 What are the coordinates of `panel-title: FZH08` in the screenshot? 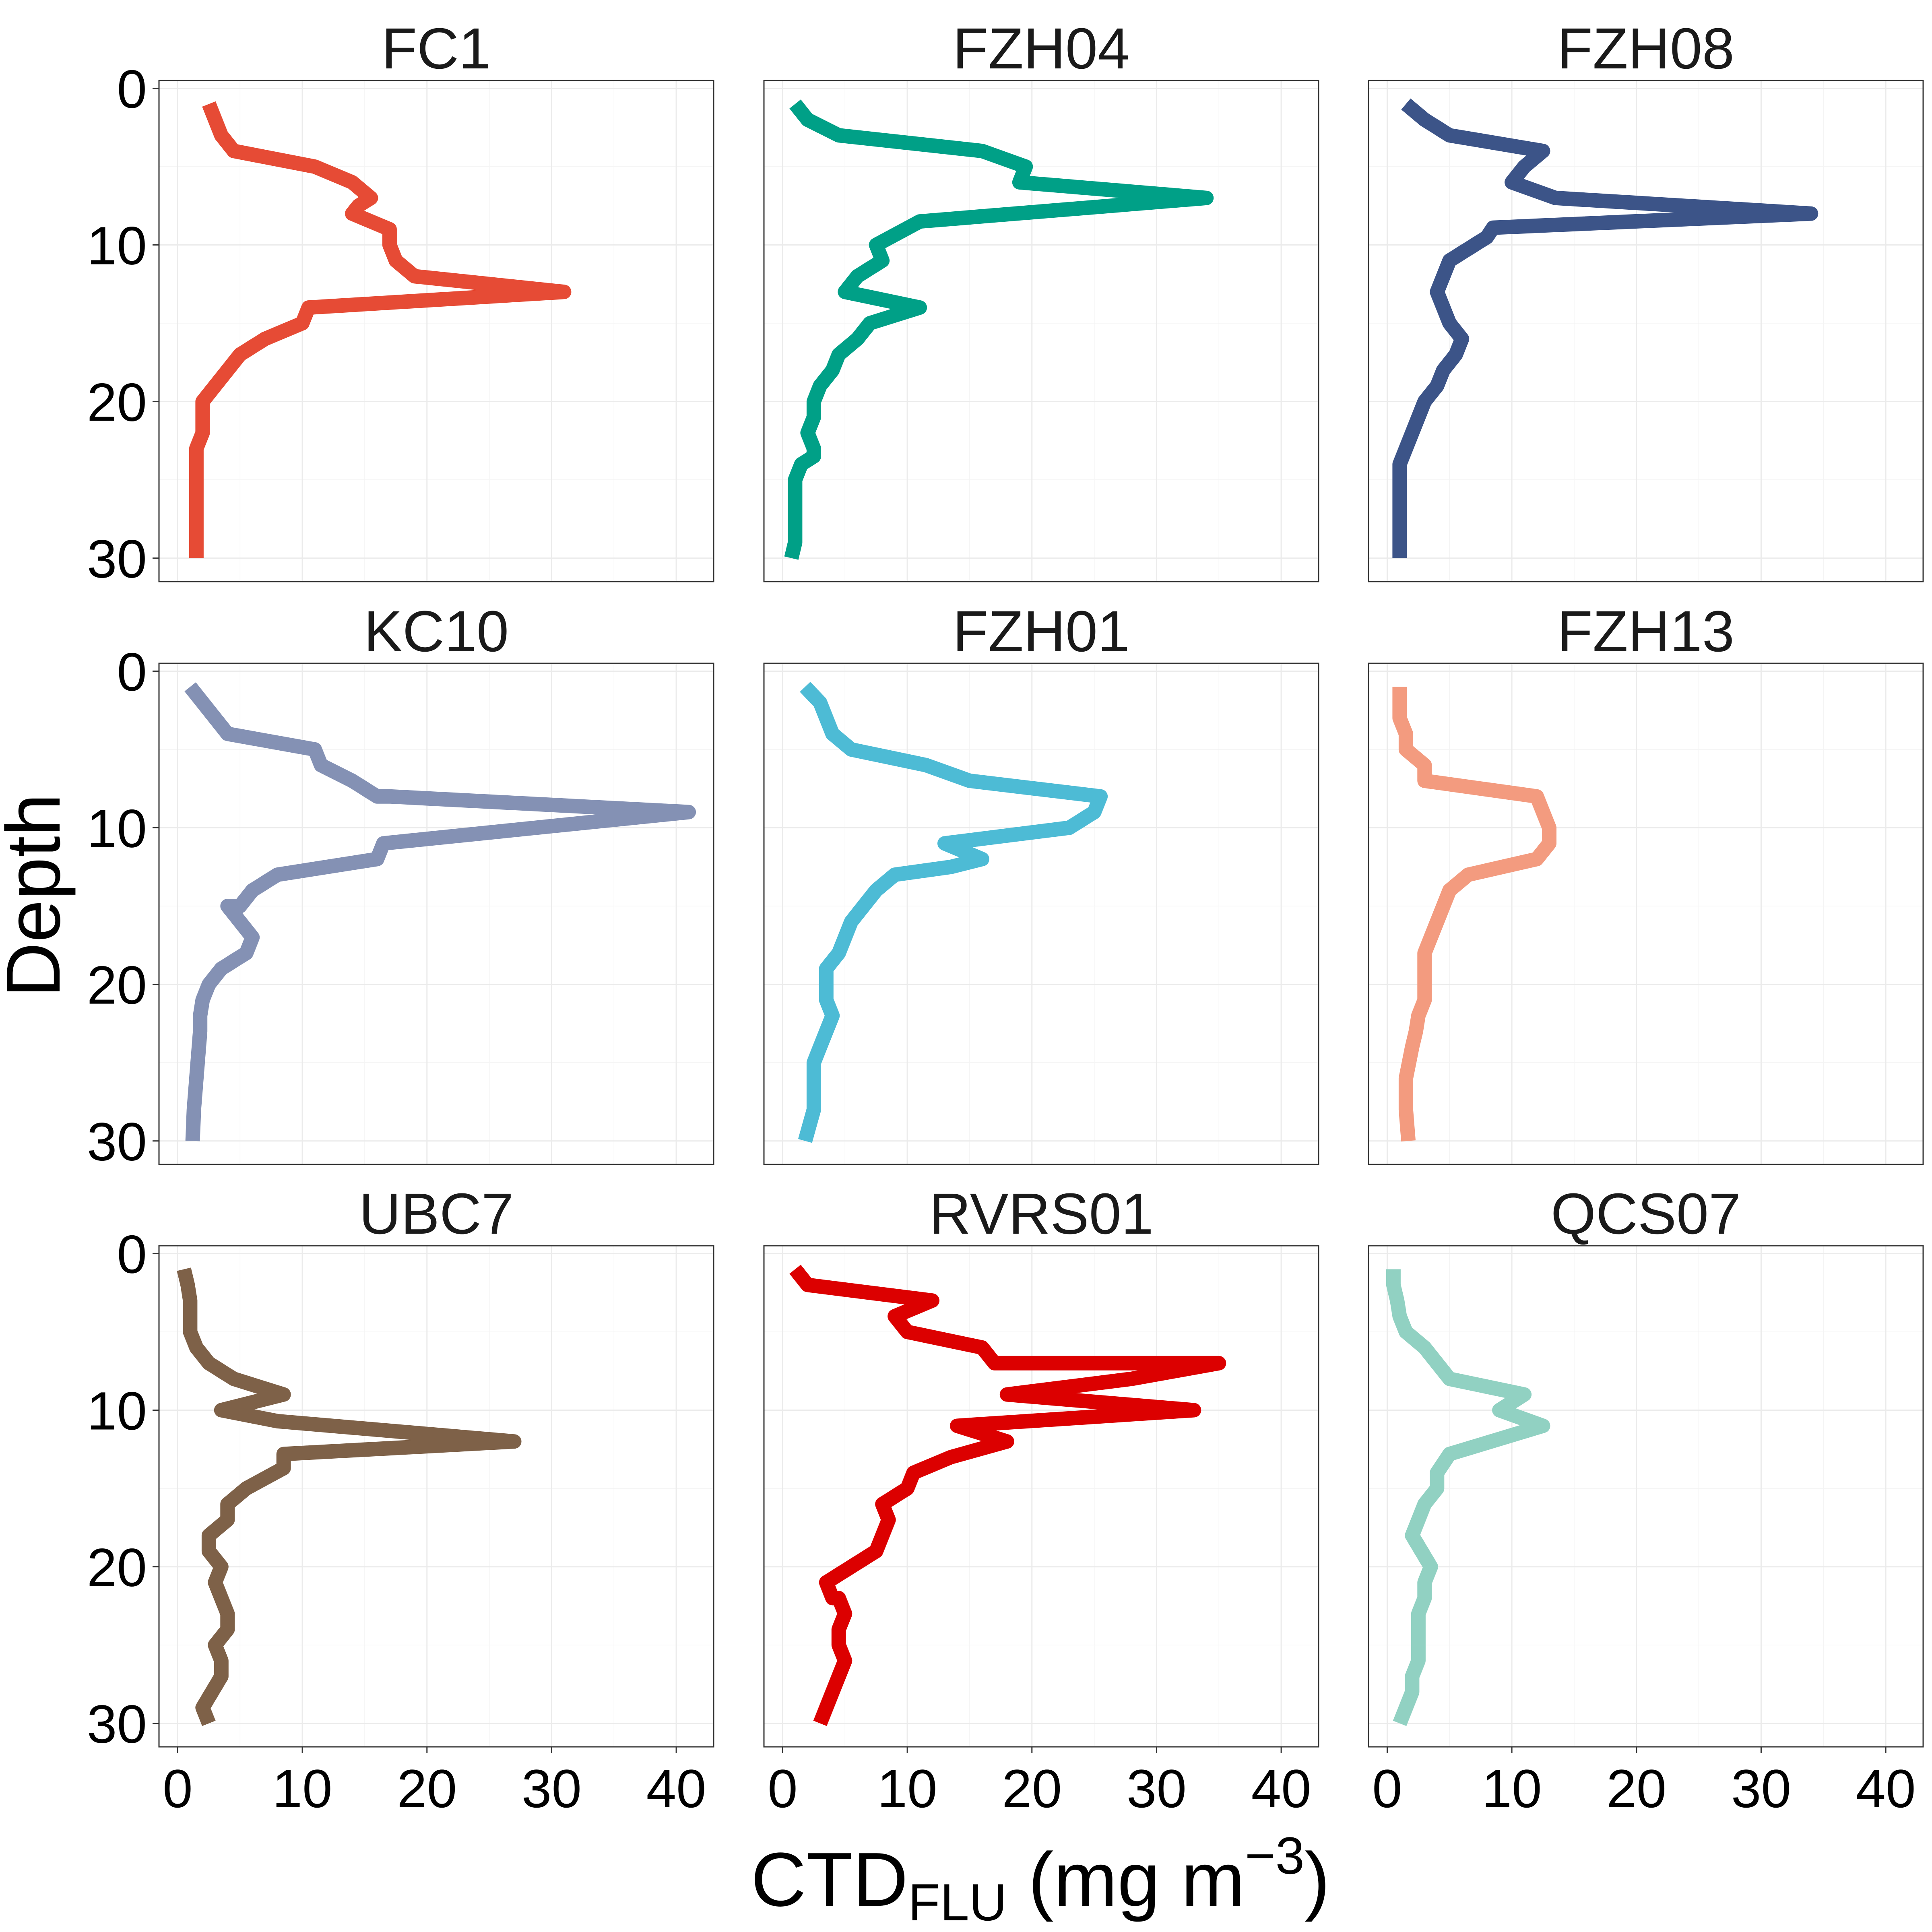 It's located at (1645, 48).